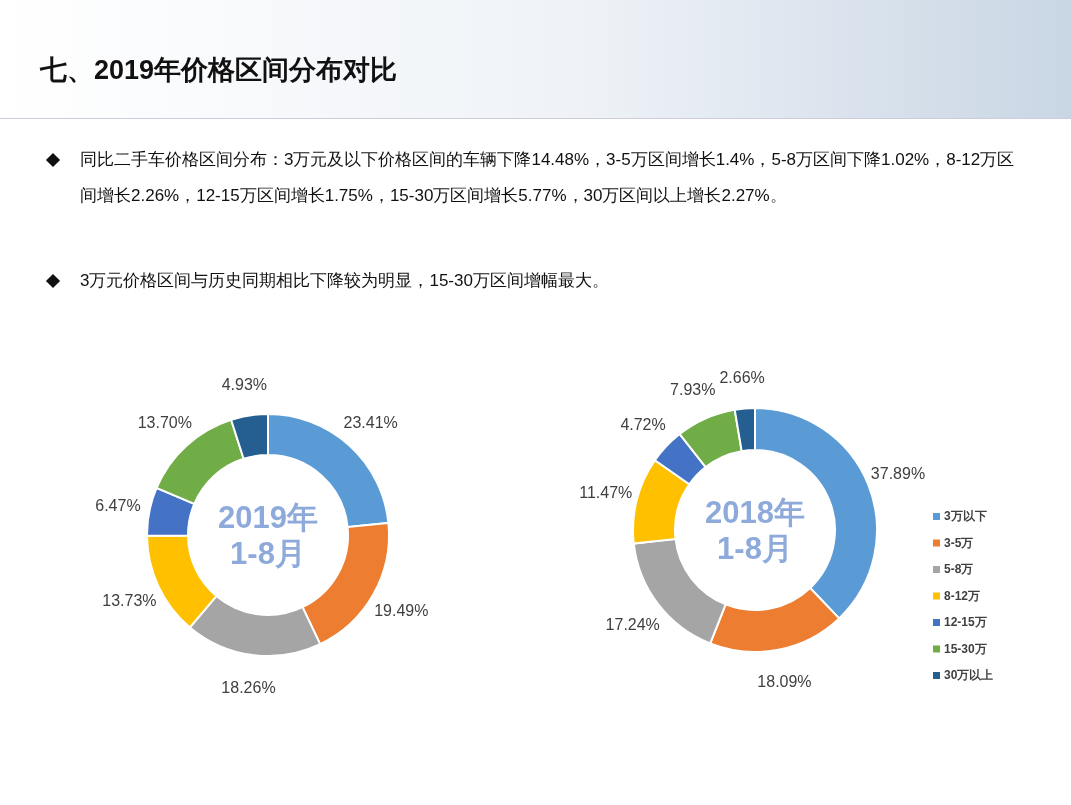 The image size is (1071, 805). Describe the element at coordinates (129, 600) in the screenshot. I see `data-label: 13.73%` at that location.